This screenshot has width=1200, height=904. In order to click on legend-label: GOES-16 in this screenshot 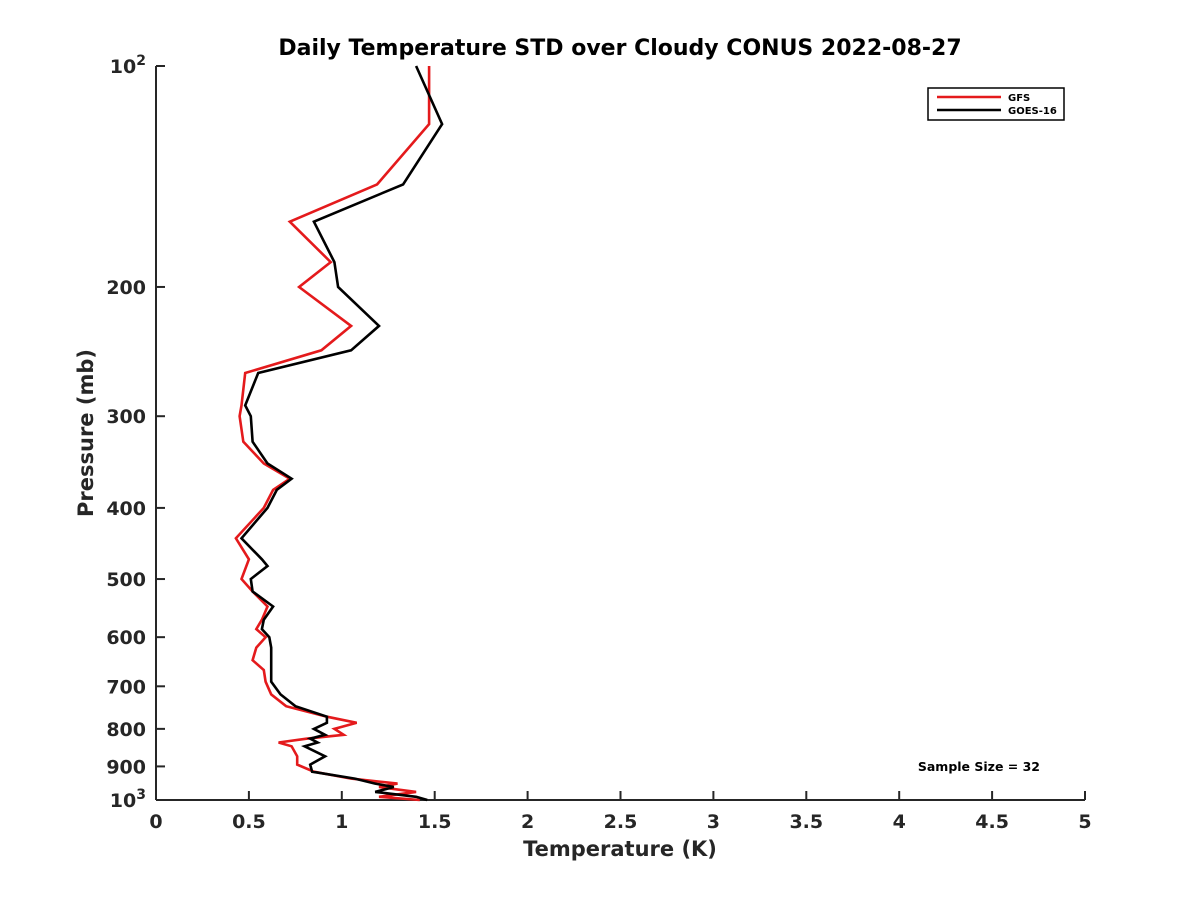, I will do `click(1032, 111)`.